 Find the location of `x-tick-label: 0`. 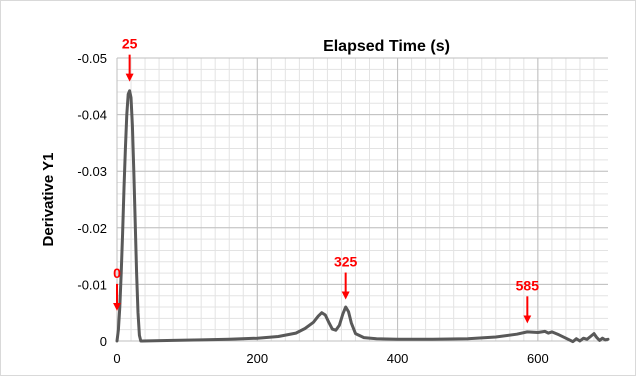

x-tick-label: 0 is located at coordinates (116, 358).